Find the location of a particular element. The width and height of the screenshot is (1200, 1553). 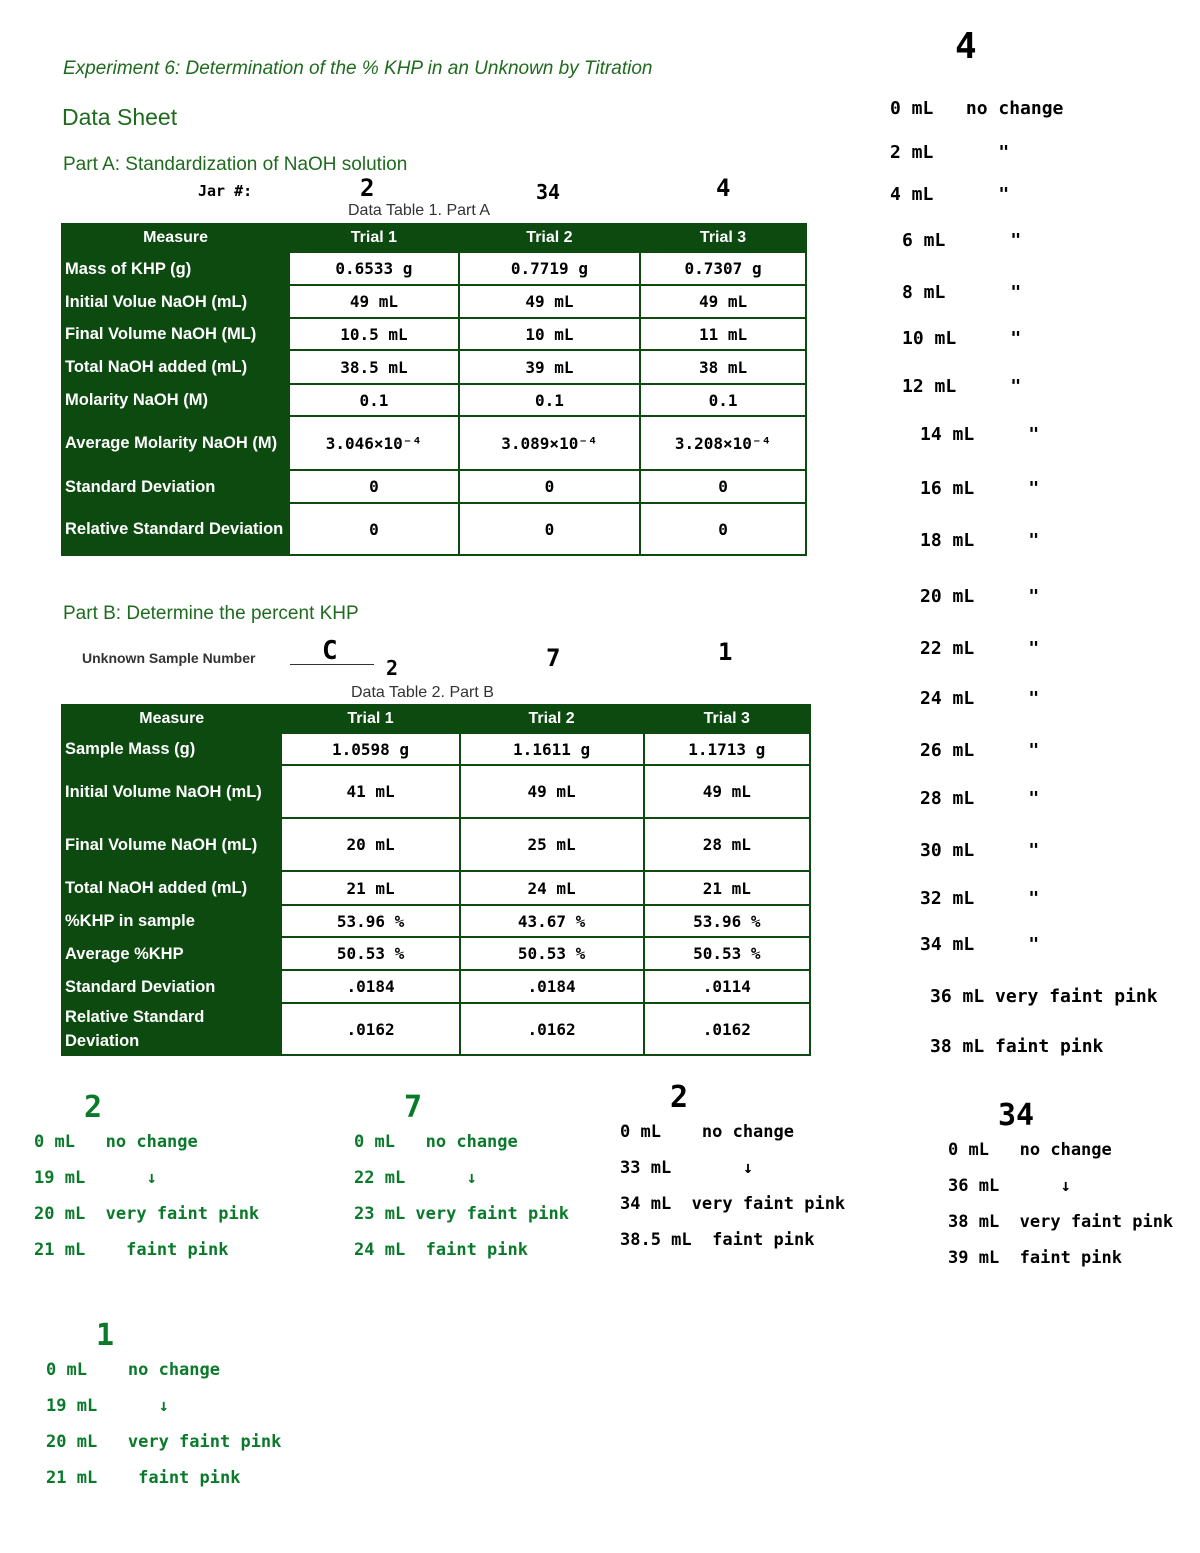

jar-label: Jar #: is located at coordinates (225, 191).